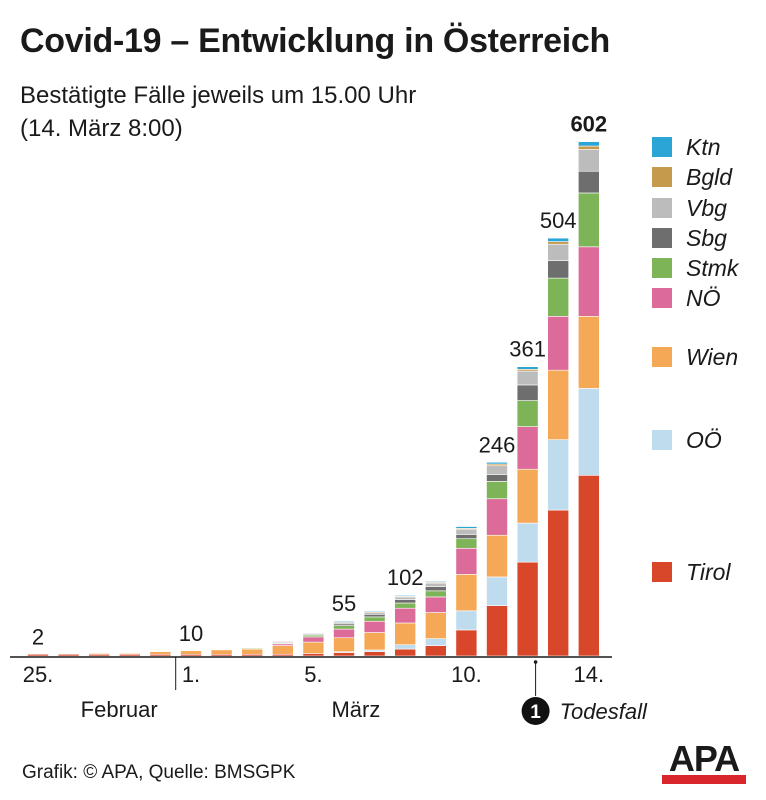 The height and width of the screenshot is (800, 766). Describe the element at coordinates (588, 124) in the screenshot. I see `total-label: 602` at that location.